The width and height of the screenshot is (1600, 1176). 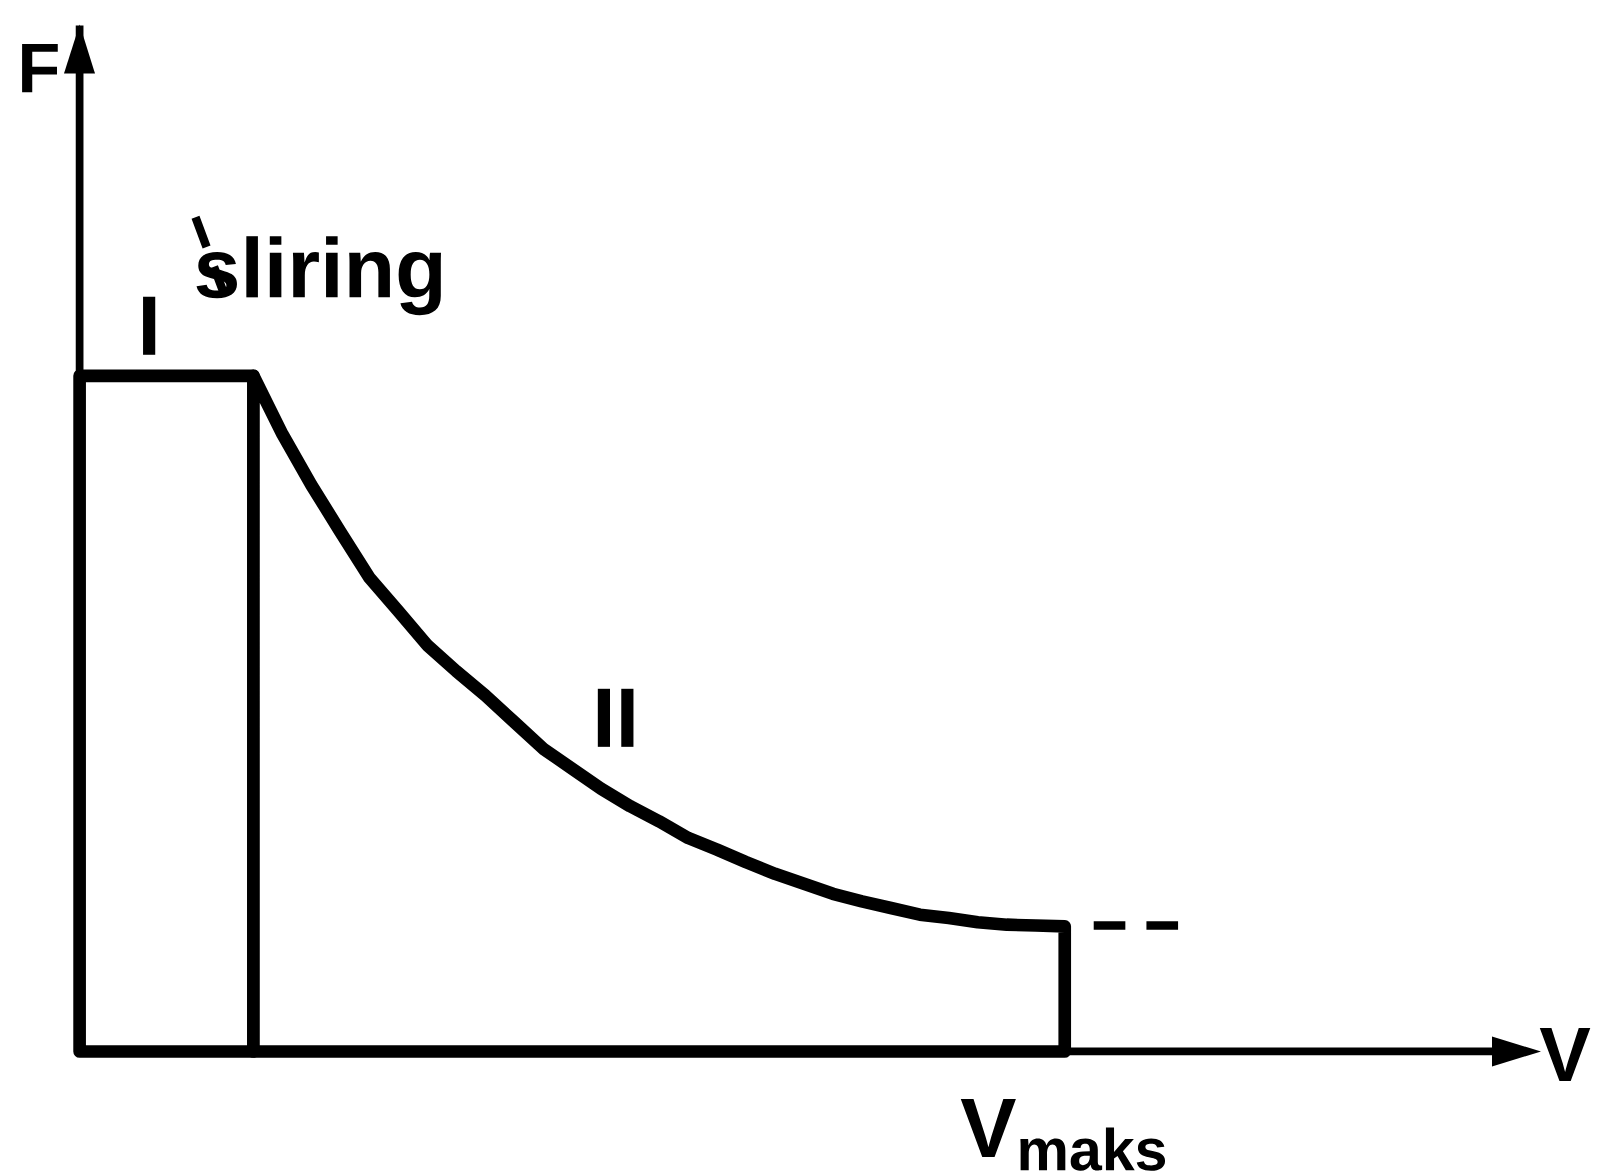 What do you see at coordinates (615, 717) in the screenshot?
I see `annotation: II` at bounding box center [615, 717].